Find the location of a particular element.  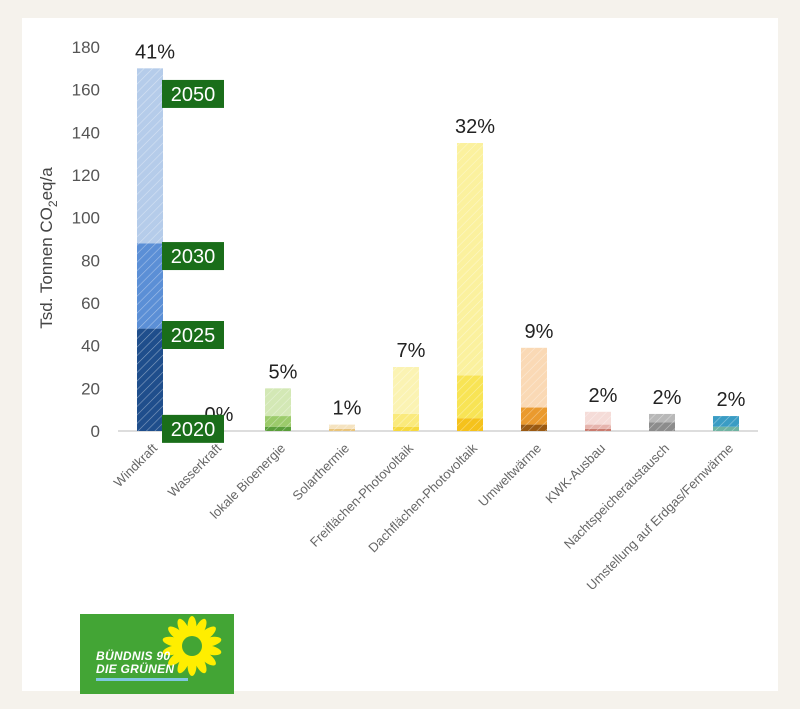

category-label: Freiflächen-Photovoltaik is located at coordinates (362, 495).